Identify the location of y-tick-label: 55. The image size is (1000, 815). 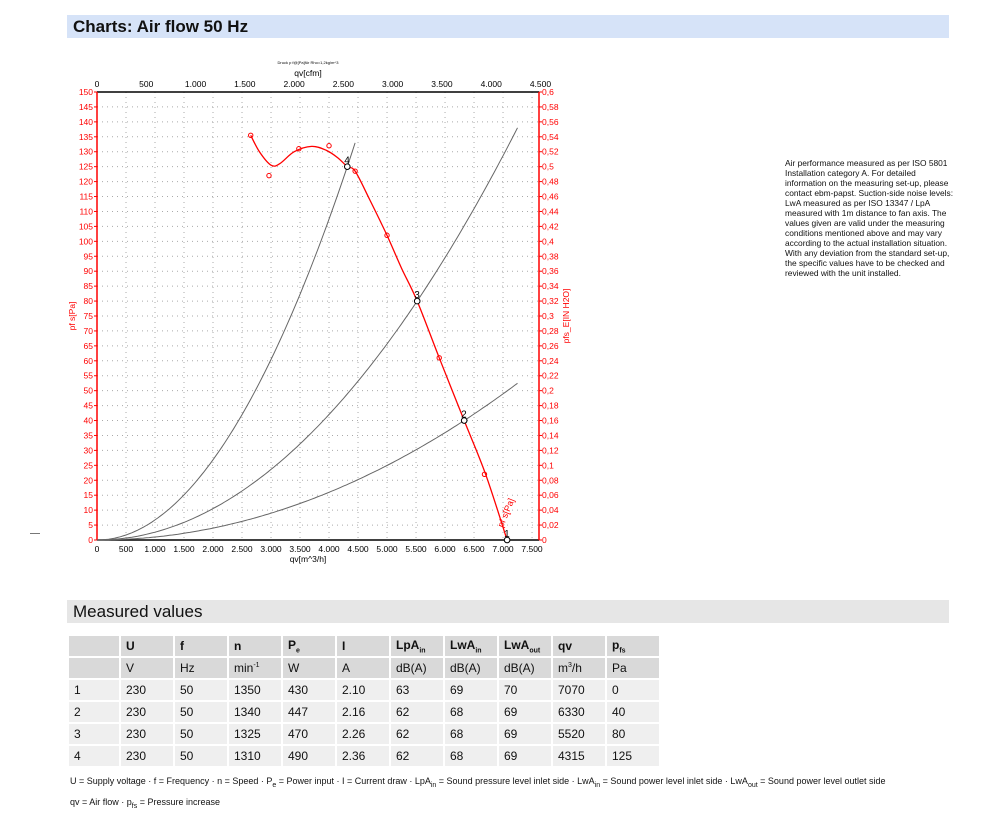
(89, 376).